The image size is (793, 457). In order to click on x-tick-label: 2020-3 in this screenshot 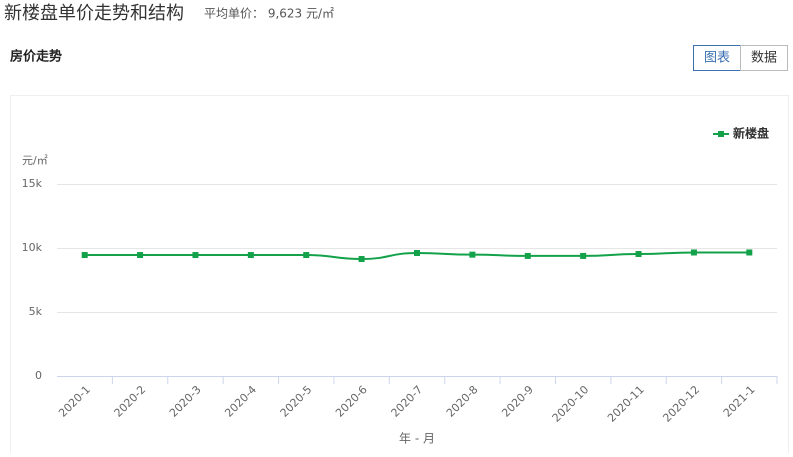, I will do `click(185, 401)`.